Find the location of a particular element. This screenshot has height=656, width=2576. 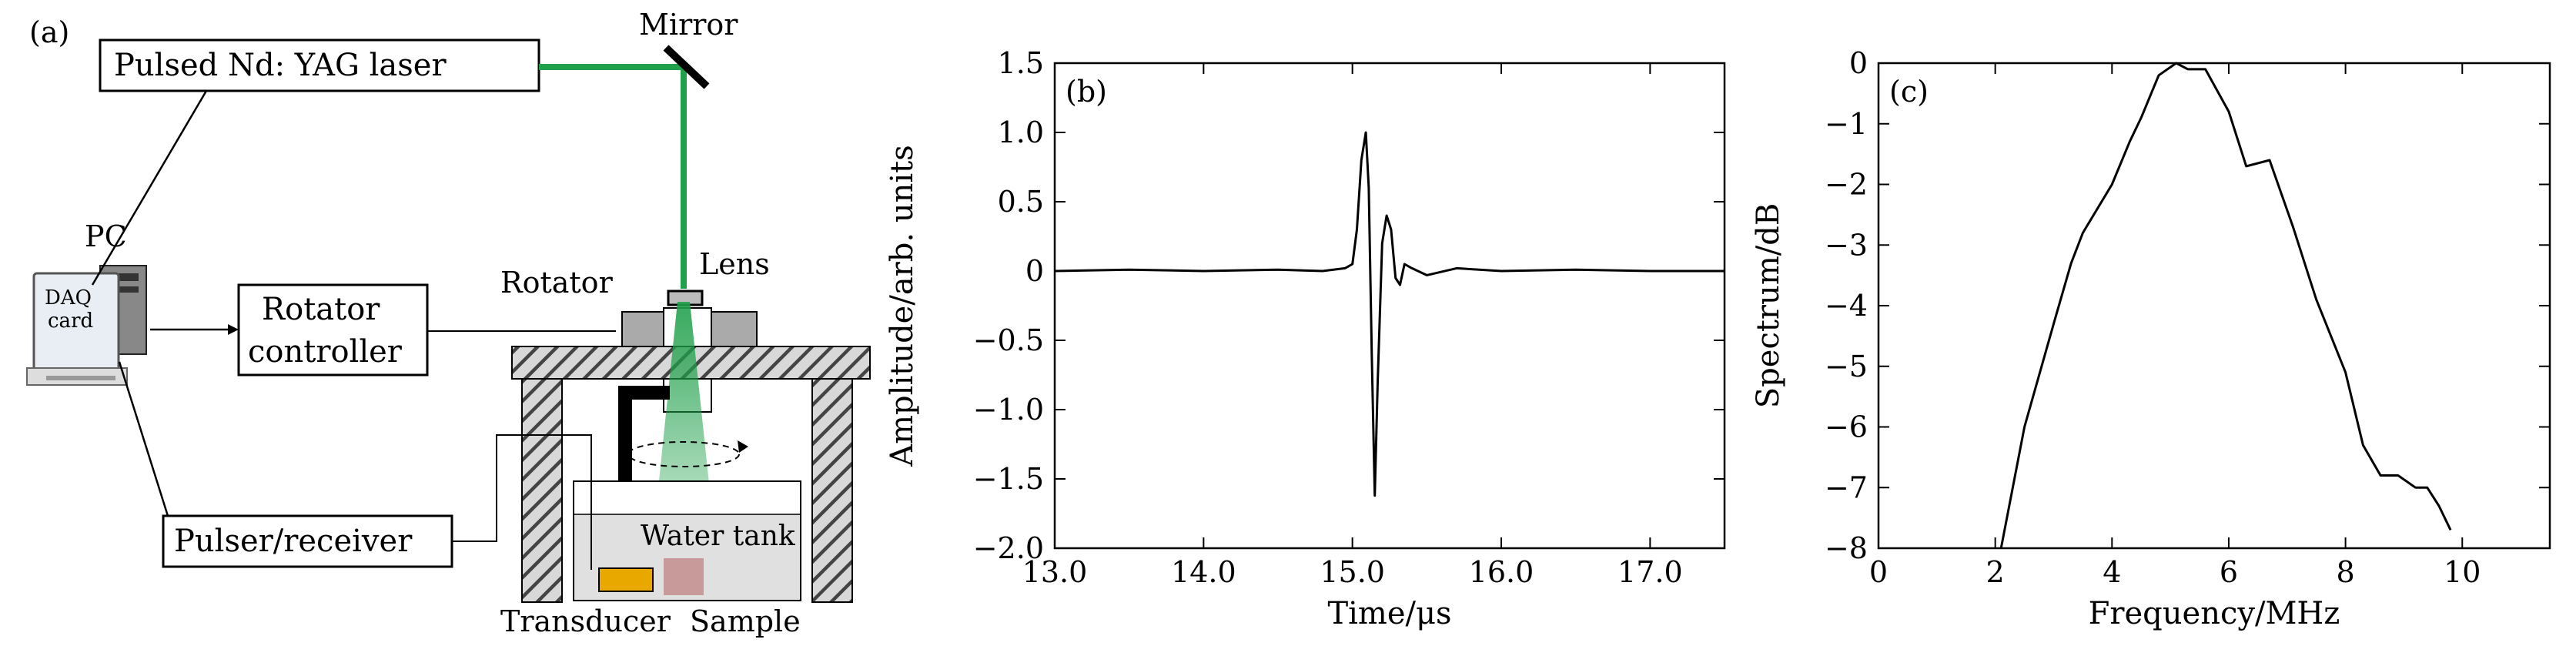

y-axis-label: Spectrum/dB is located at coordinates (1769, 306).